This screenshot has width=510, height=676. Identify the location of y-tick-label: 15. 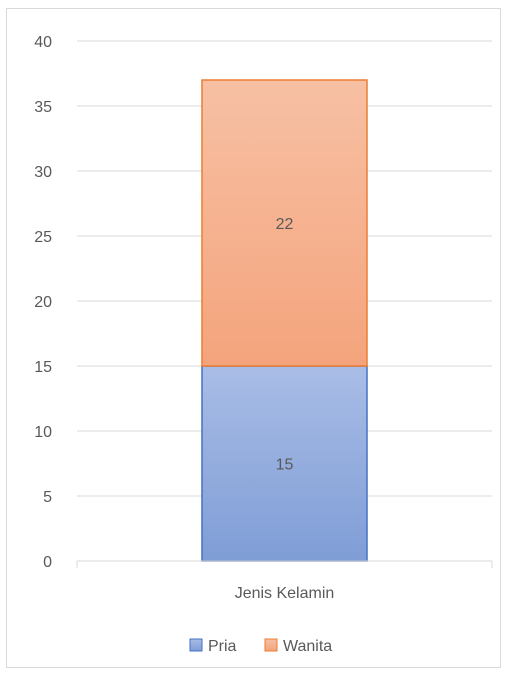
(43, 367).